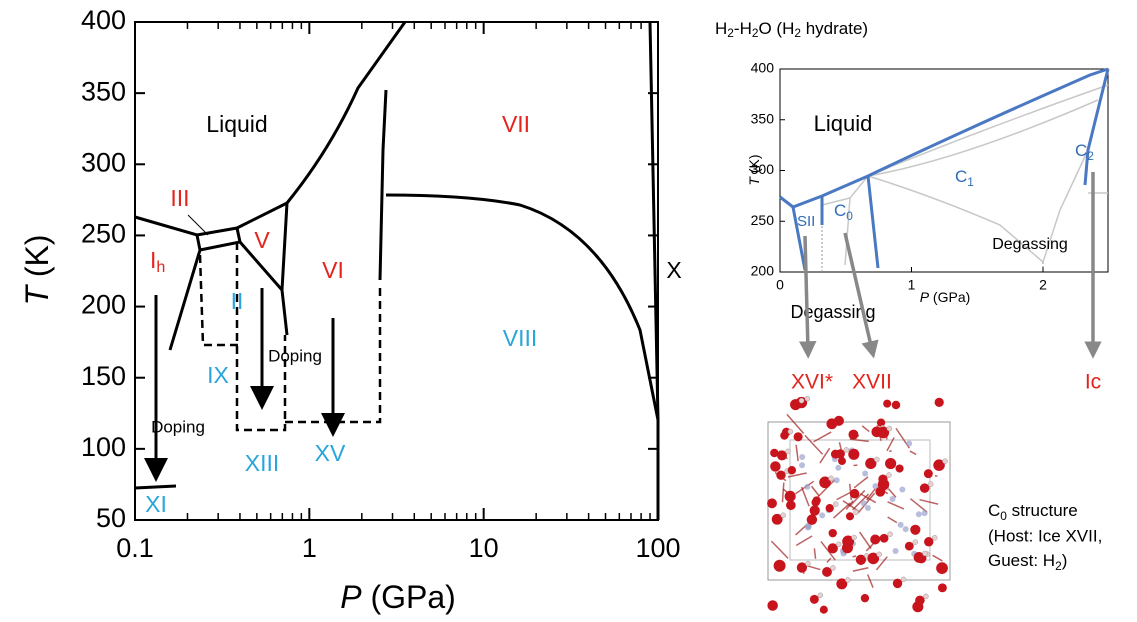 The height and width of the screenshot is (622, 1137). I want to click on phase-label: Liquid, so click(236, 124).